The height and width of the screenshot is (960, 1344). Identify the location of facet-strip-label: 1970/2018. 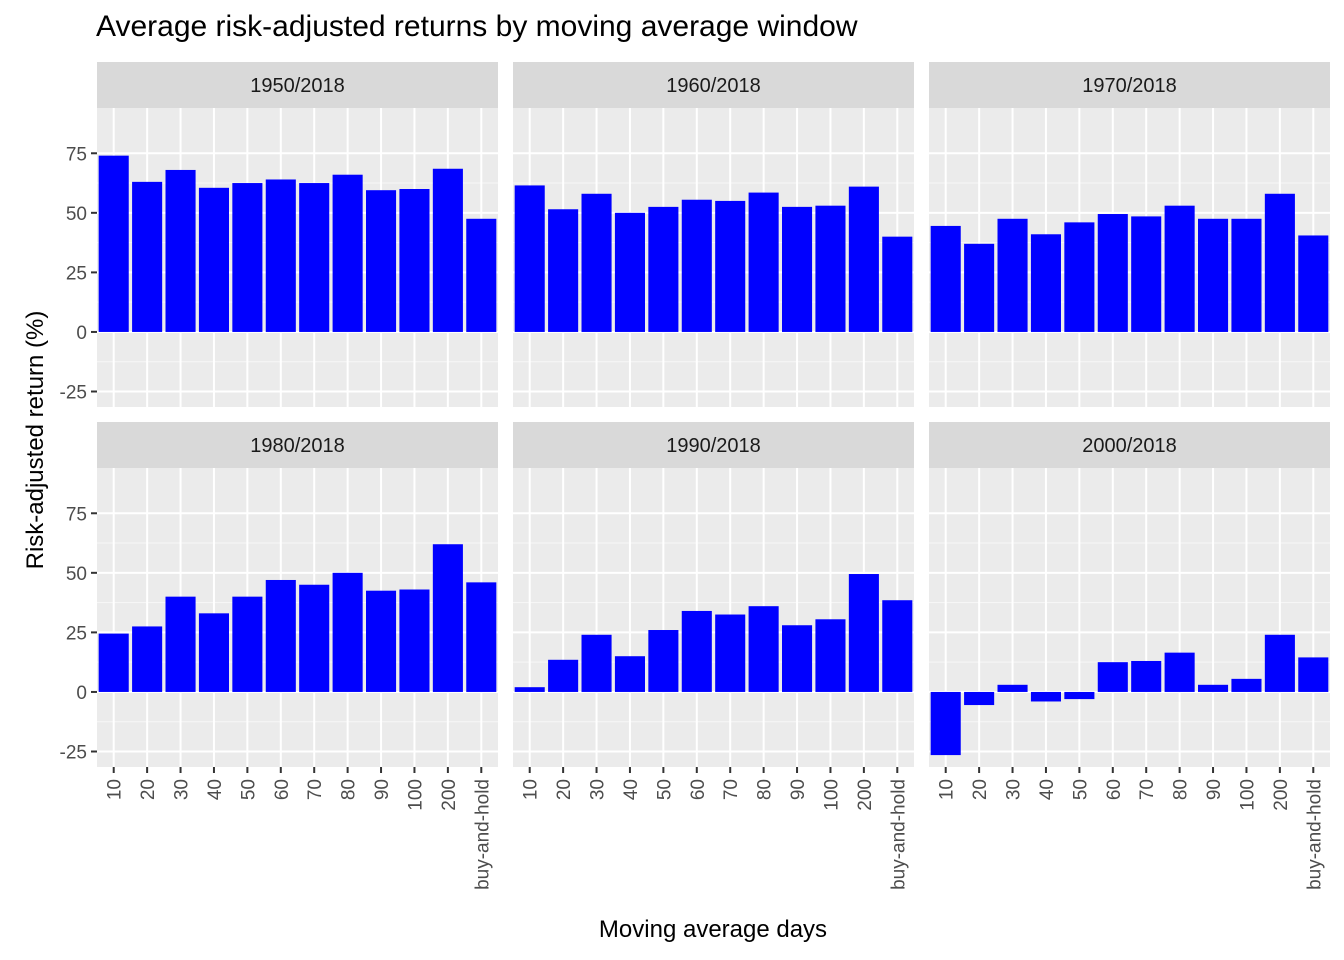
(1129, 86).